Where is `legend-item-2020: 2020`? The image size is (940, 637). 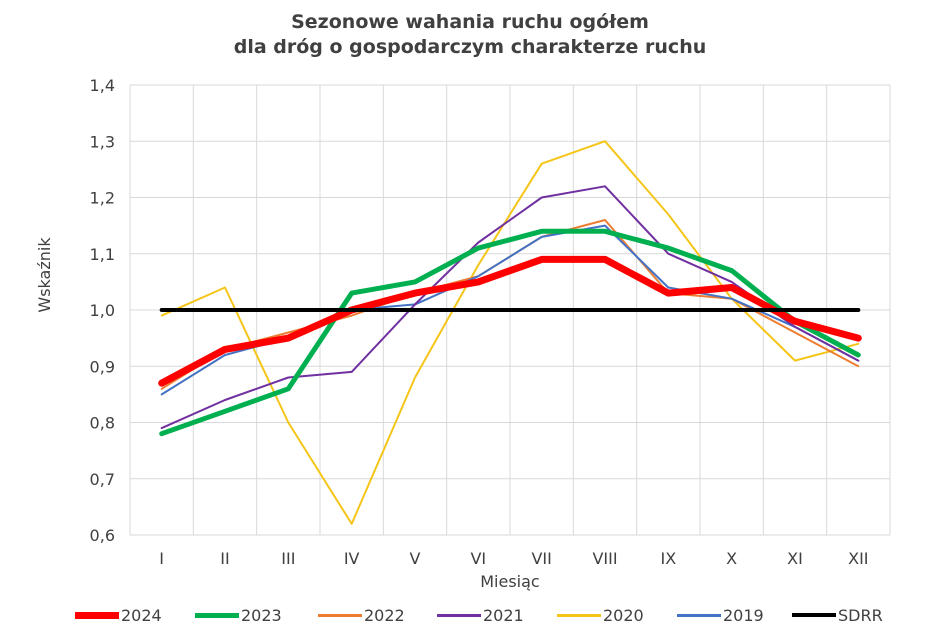
legend-item-2020: 2020 is located at coordinates (600, 615).